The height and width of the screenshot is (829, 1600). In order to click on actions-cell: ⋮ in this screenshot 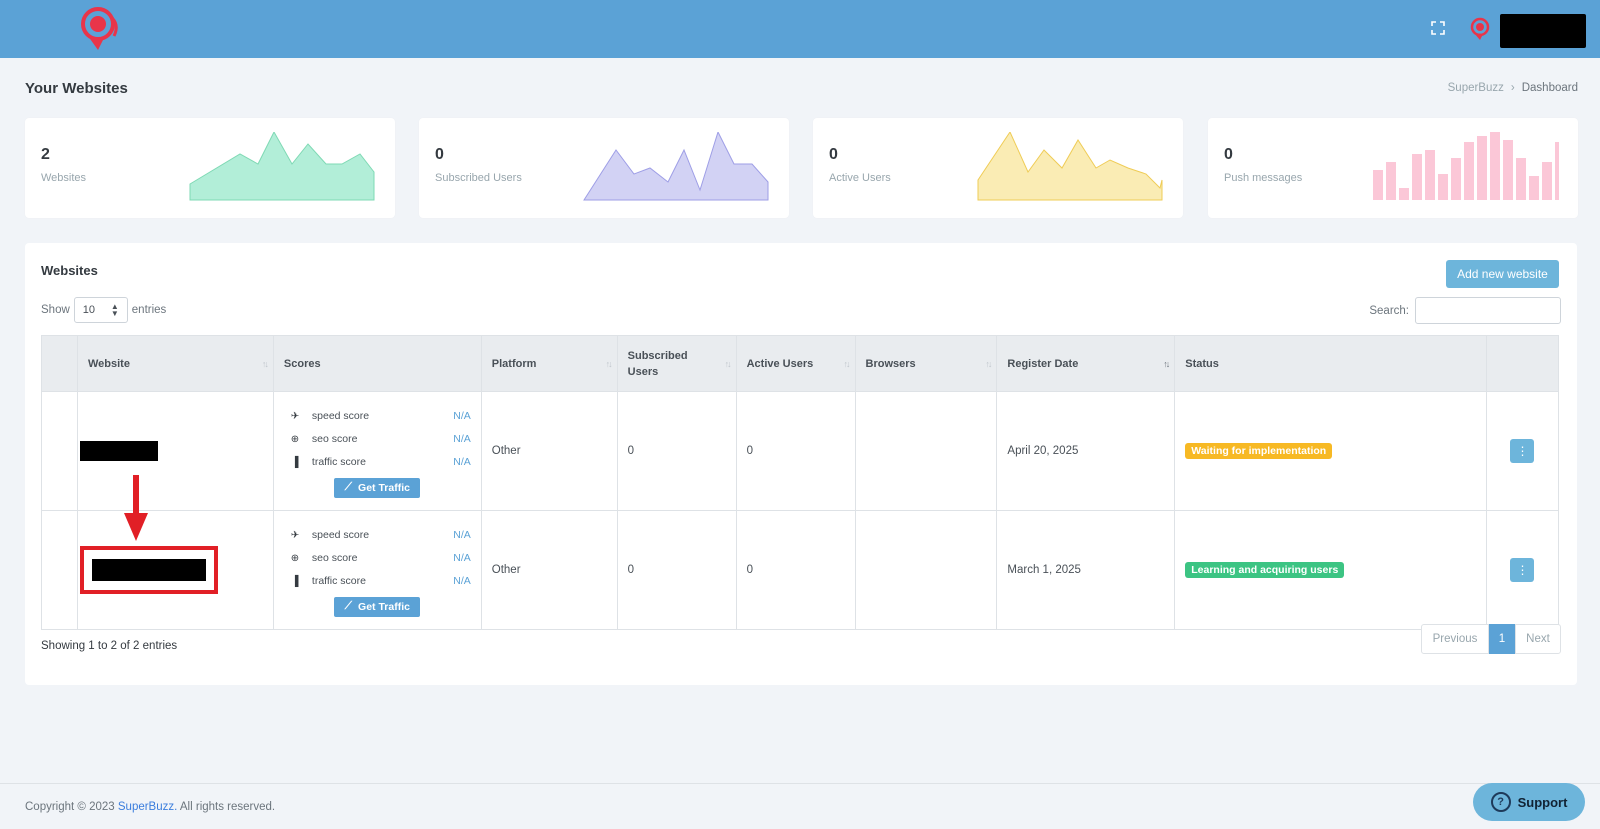, I will do `click(1522, 570)`.